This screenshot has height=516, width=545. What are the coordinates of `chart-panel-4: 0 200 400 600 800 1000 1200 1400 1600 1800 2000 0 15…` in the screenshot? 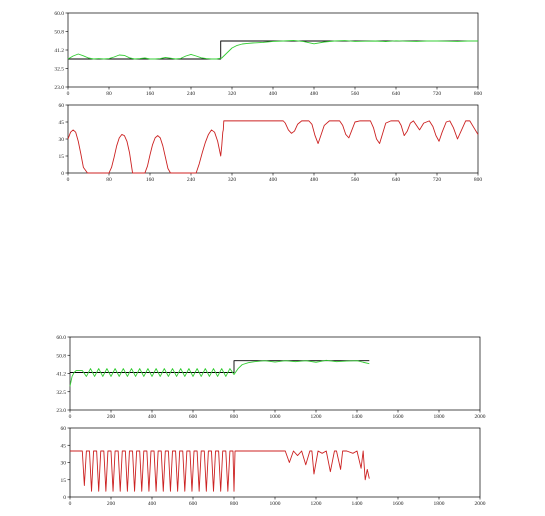 It's located at (273, 466).